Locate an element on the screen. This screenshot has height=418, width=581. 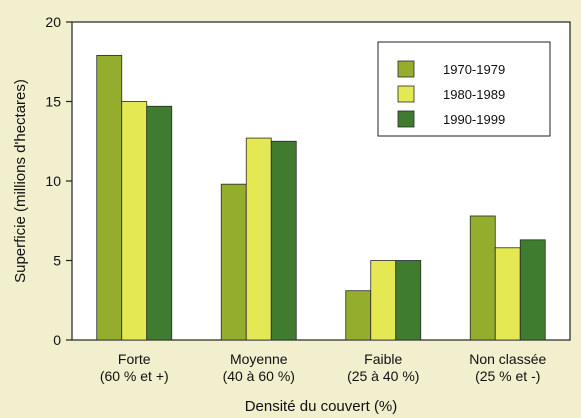
y-tick-label: 0 is located at coordinates (57, 340).